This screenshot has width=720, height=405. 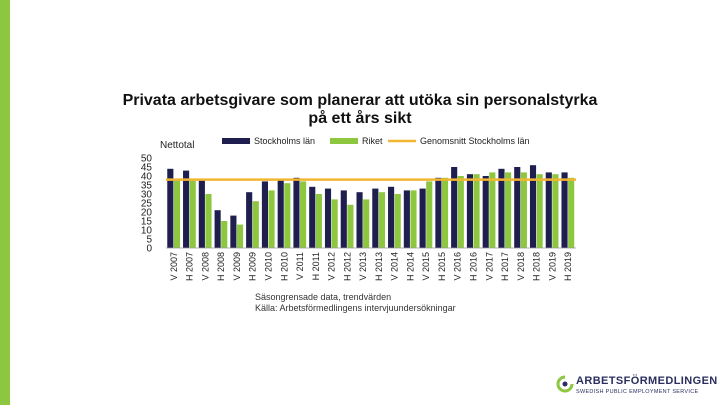 What do you see at coordinates (458, 266) in the screenshot?
I see `x-tick-label: V 2016` at bounding box center [458, 266].